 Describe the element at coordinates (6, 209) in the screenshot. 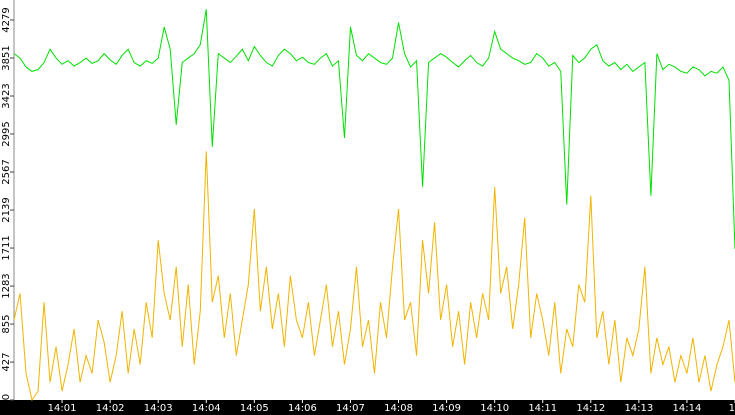

I see `y-tick-label: 2139` at that location.